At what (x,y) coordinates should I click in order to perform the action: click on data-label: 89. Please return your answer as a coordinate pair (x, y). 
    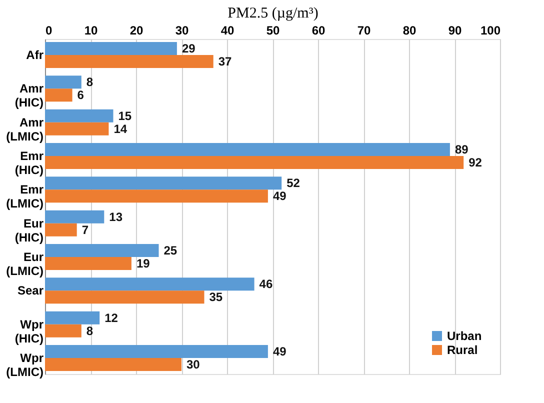
    Looking at the image, I should click on (461, 149).